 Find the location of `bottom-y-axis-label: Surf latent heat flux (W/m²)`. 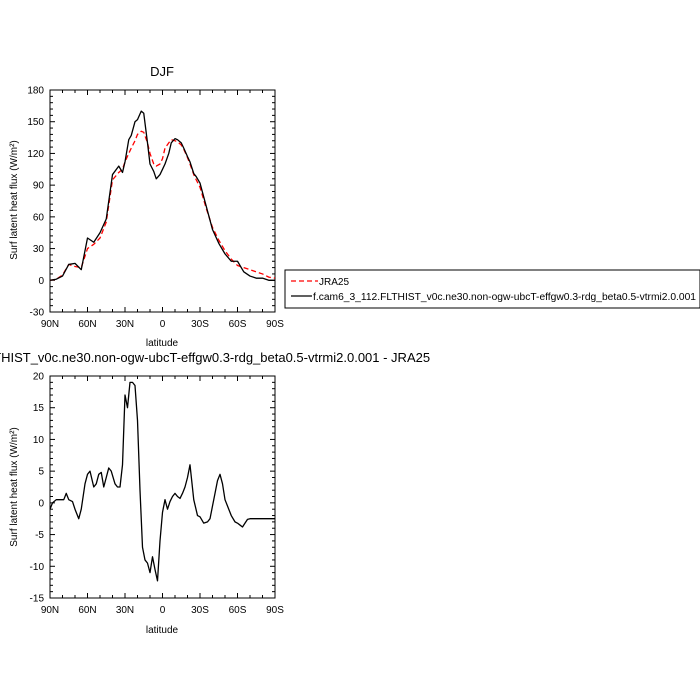

bottom-y-axis-label: Surf latent heat flux (W/m²) is located at coordinates (14, 486).